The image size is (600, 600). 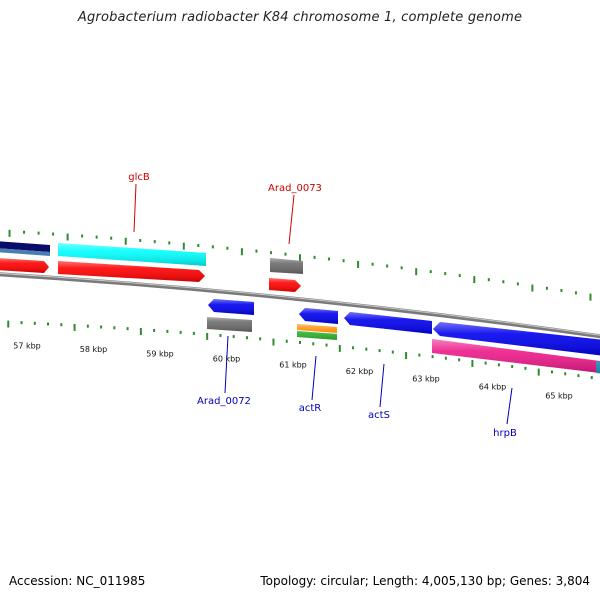 I want to click on scale-label: 61 kbp, so click(x=293, y=364).